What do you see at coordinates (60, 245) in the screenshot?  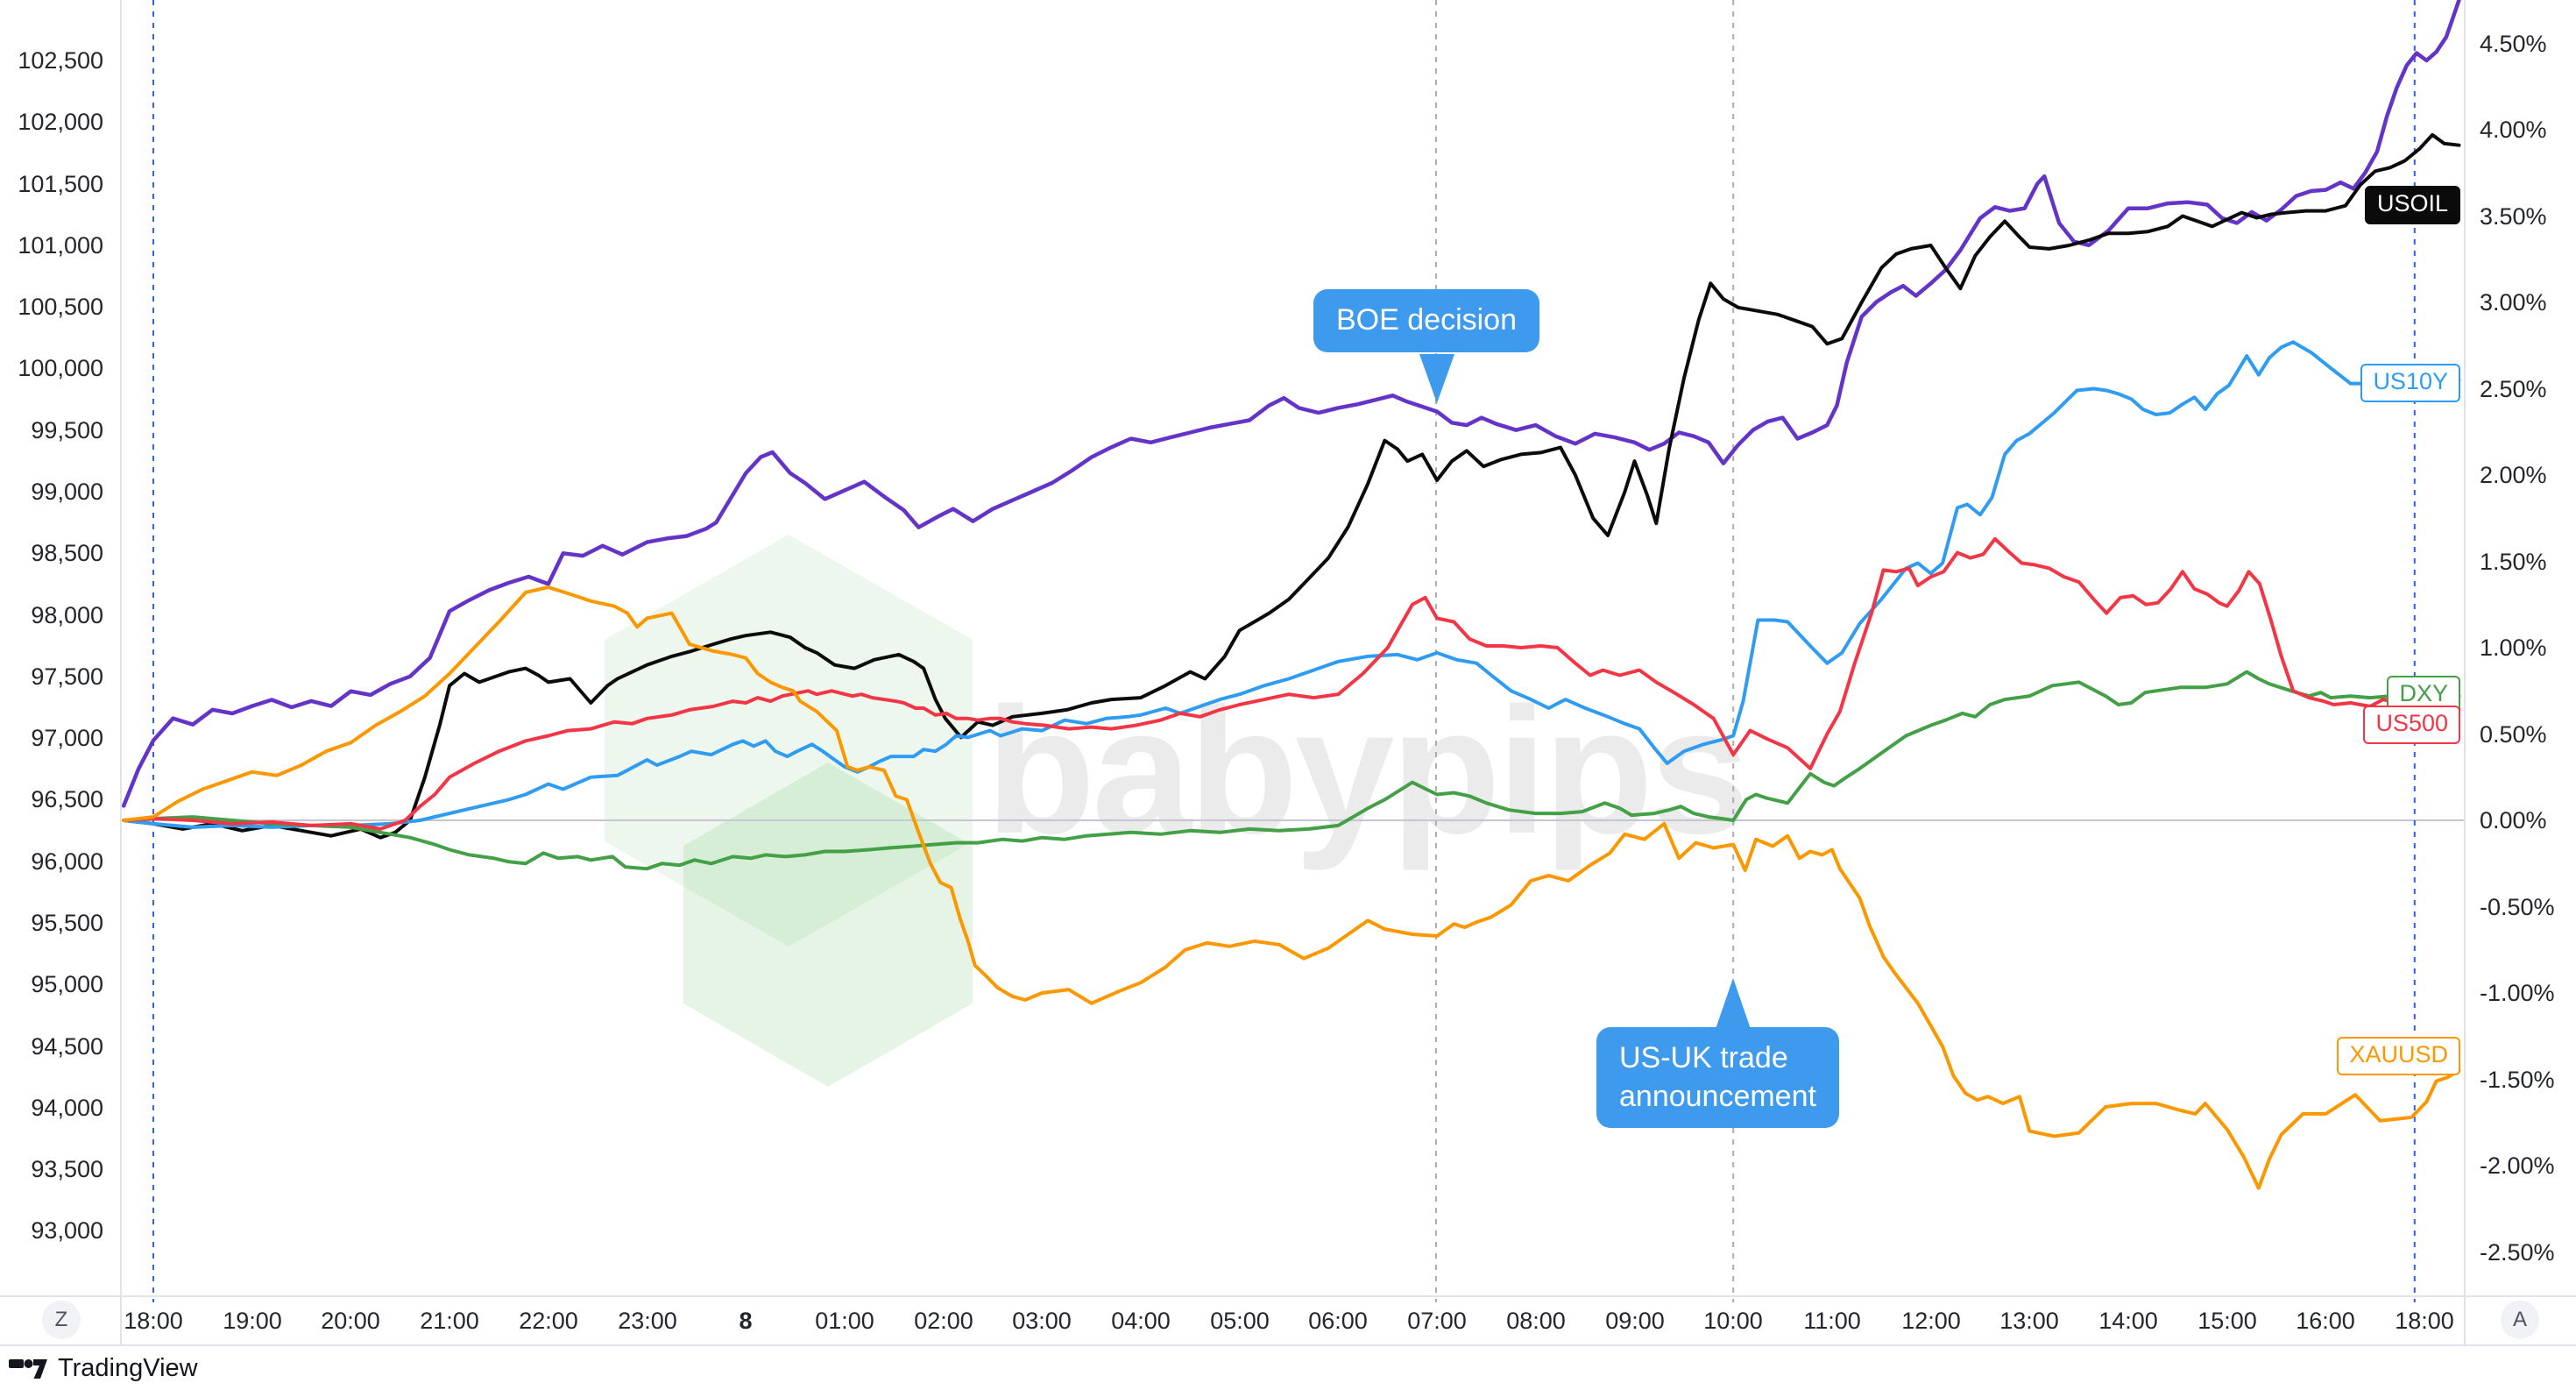 I see `left-axis-tick-101000: 101,000` at bounding box center [60, 245].